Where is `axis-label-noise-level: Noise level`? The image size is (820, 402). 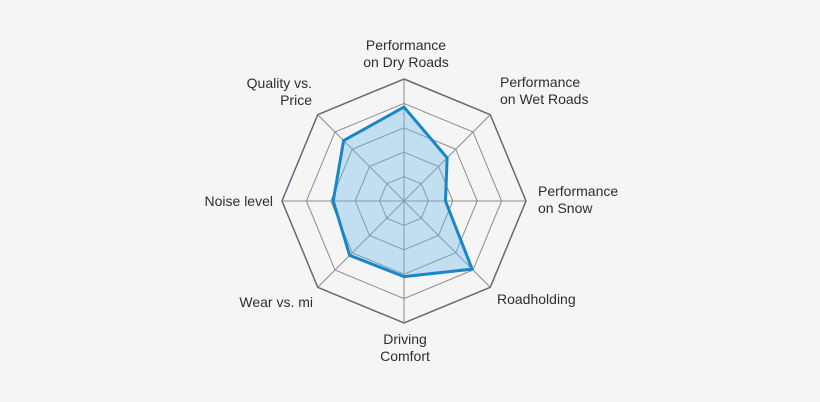 axis-label-noise-level: Noise level is located at coordinates (238, 201).